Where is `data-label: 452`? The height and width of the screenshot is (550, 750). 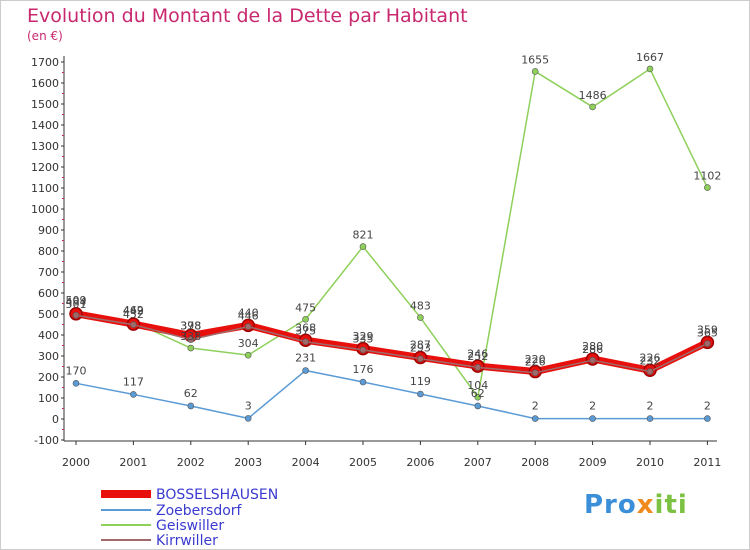
data-label: 452 is located at coordinates (133, 314).